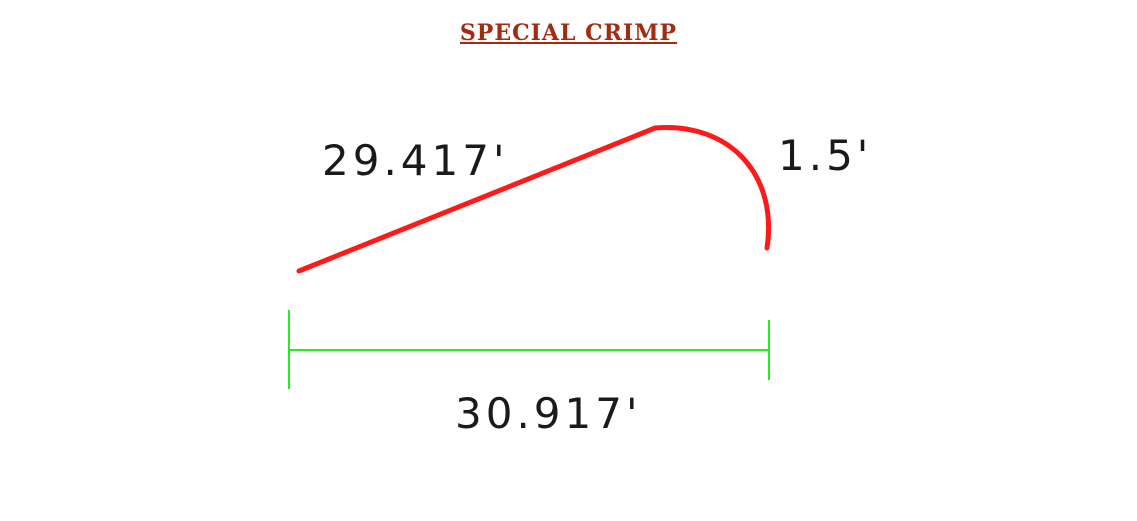  I want to click on slope-length-label: 29.417', so click(415, 160).